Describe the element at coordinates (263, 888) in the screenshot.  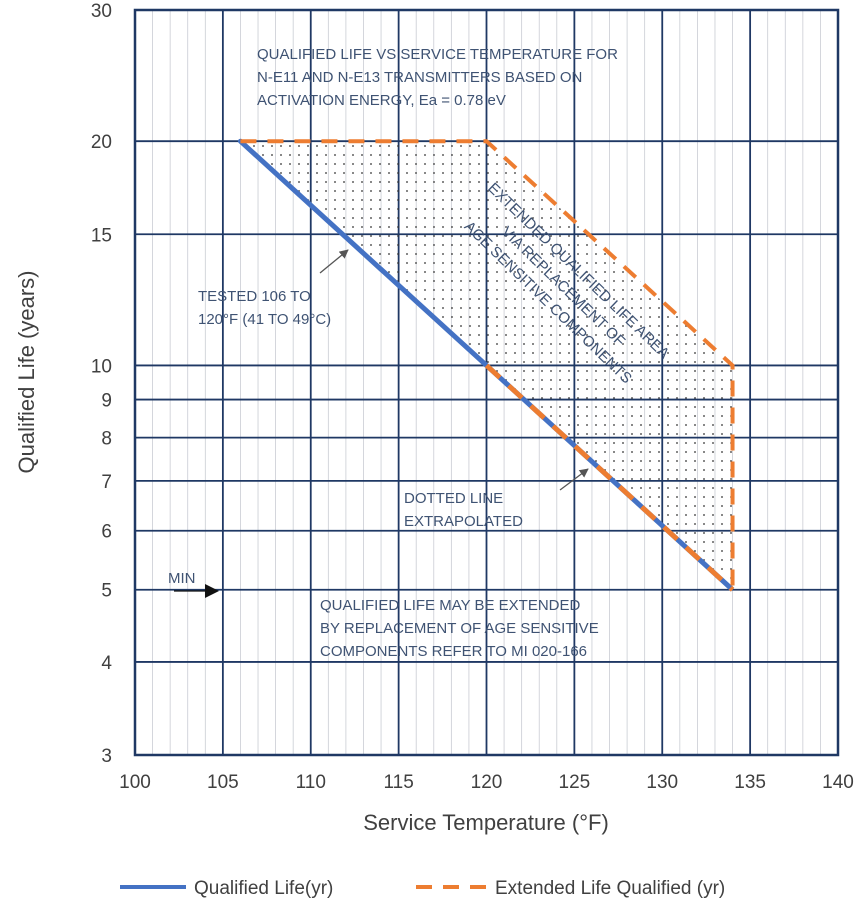
I see `legend-label-qualified-life: Qualified Life(yr)` at that location.